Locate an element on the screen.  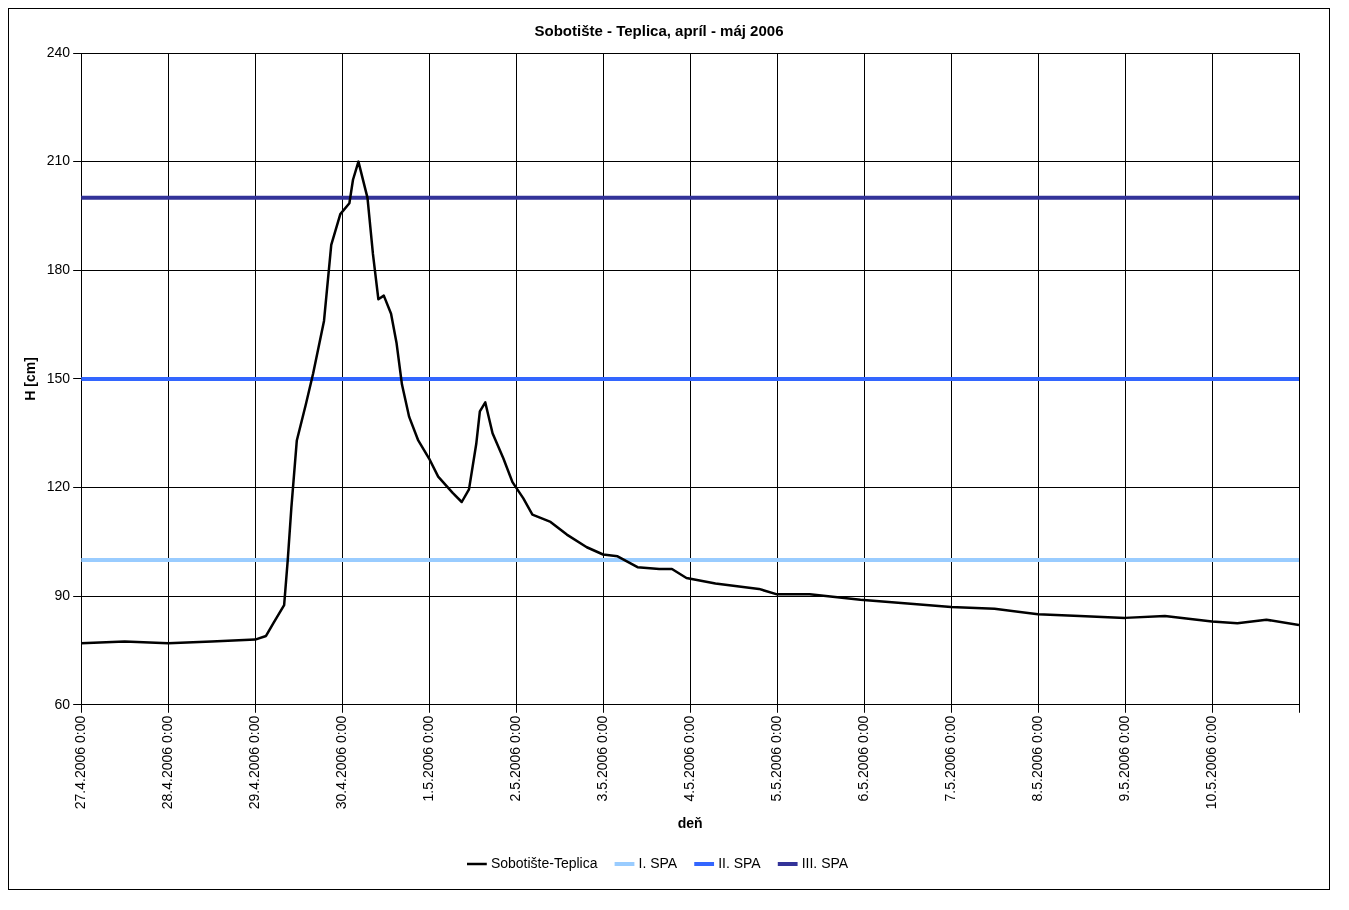
x-tick-label: 3.5.2006 0:00 is located at coordinates (601, 758).